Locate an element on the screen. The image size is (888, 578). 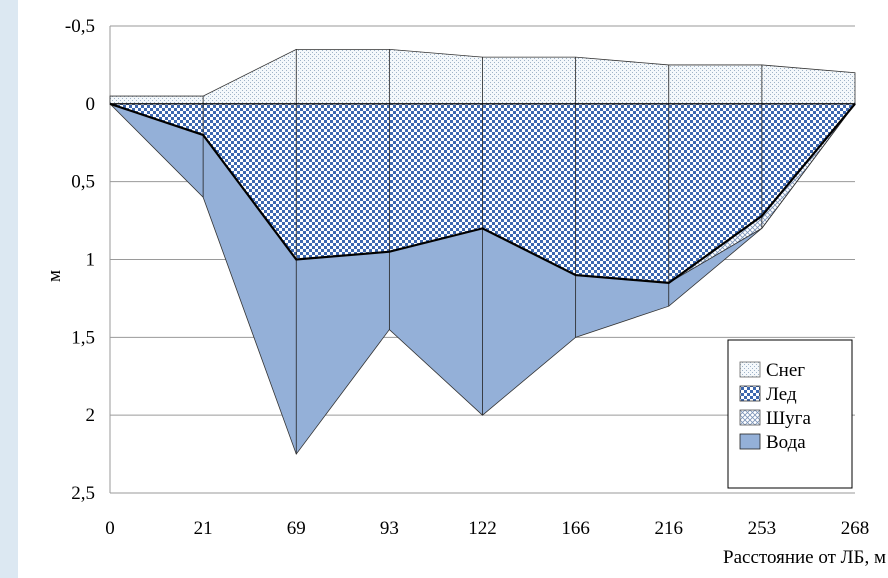
y-tick-label-1: 0 is located at coordinates (91, 104).